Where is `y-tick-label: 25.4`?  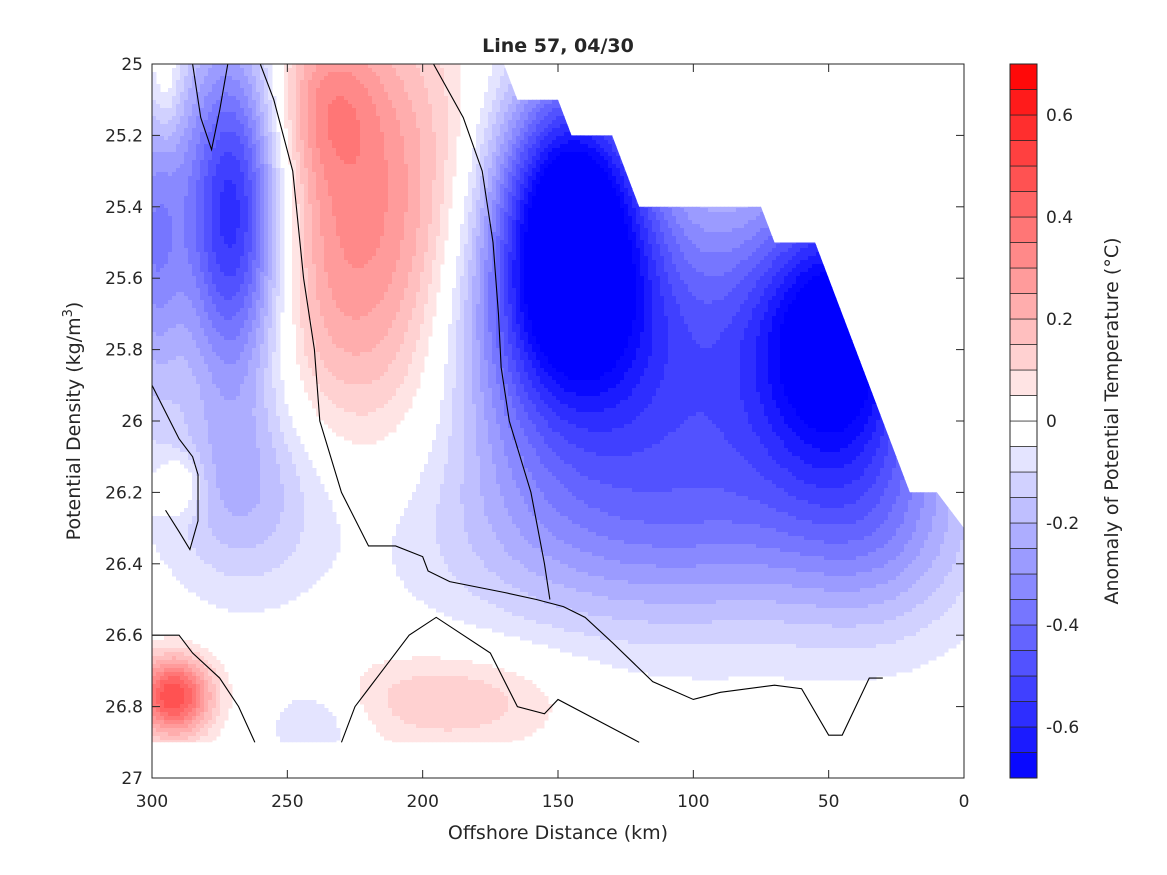
y-tick-label: 25.4 is located at coordinates (124, 208).